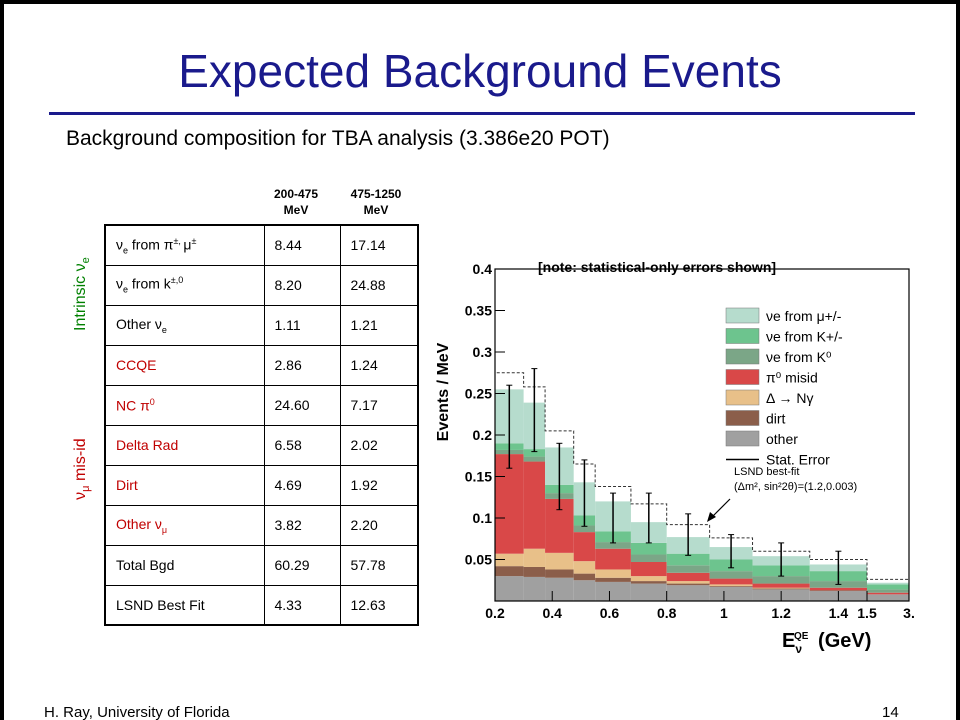 The image size is (960, 720). I want to click on misid-label-text: ν, so click(80, 495).